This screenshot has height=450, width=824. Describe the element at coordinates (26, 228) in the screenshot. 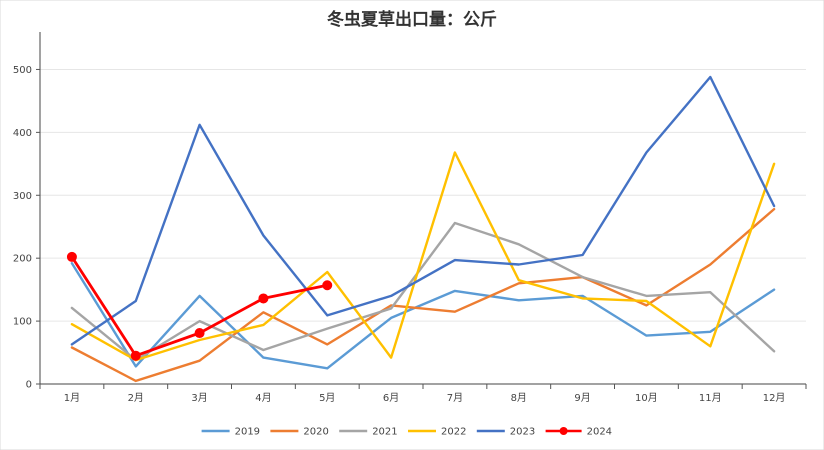

I see `y-axis-ticks: 0 100 200 300 400 500` at that location.